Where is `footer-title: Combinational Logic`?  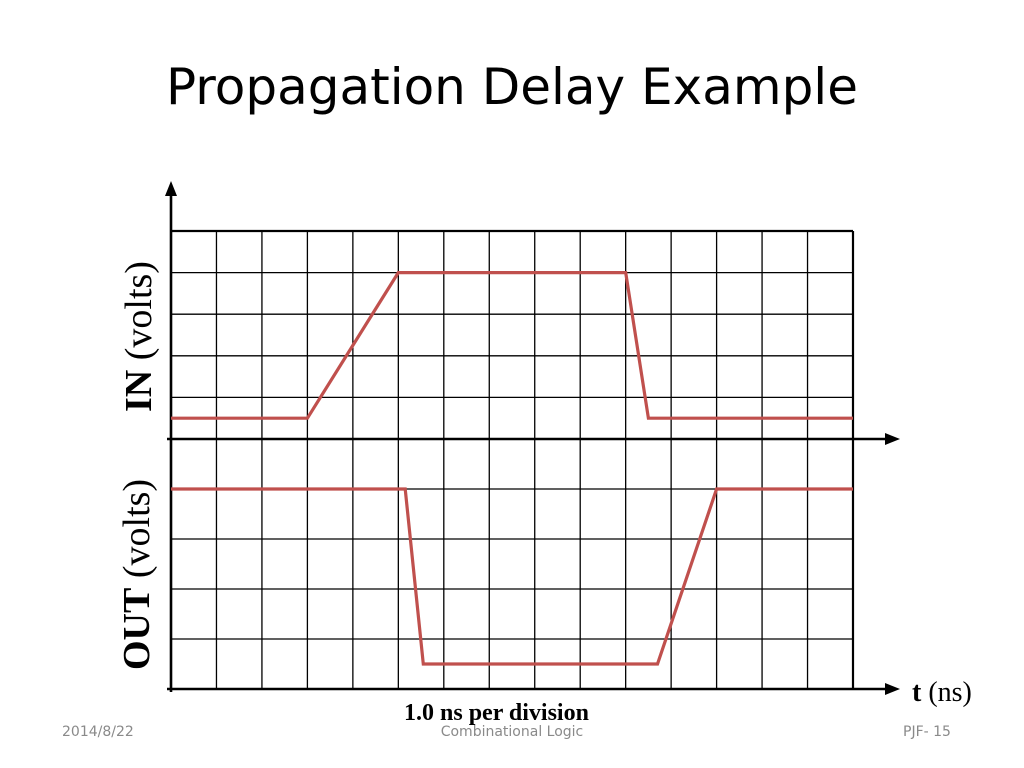 footer-title: Combinational Logic is located at coordinates (512, 732).